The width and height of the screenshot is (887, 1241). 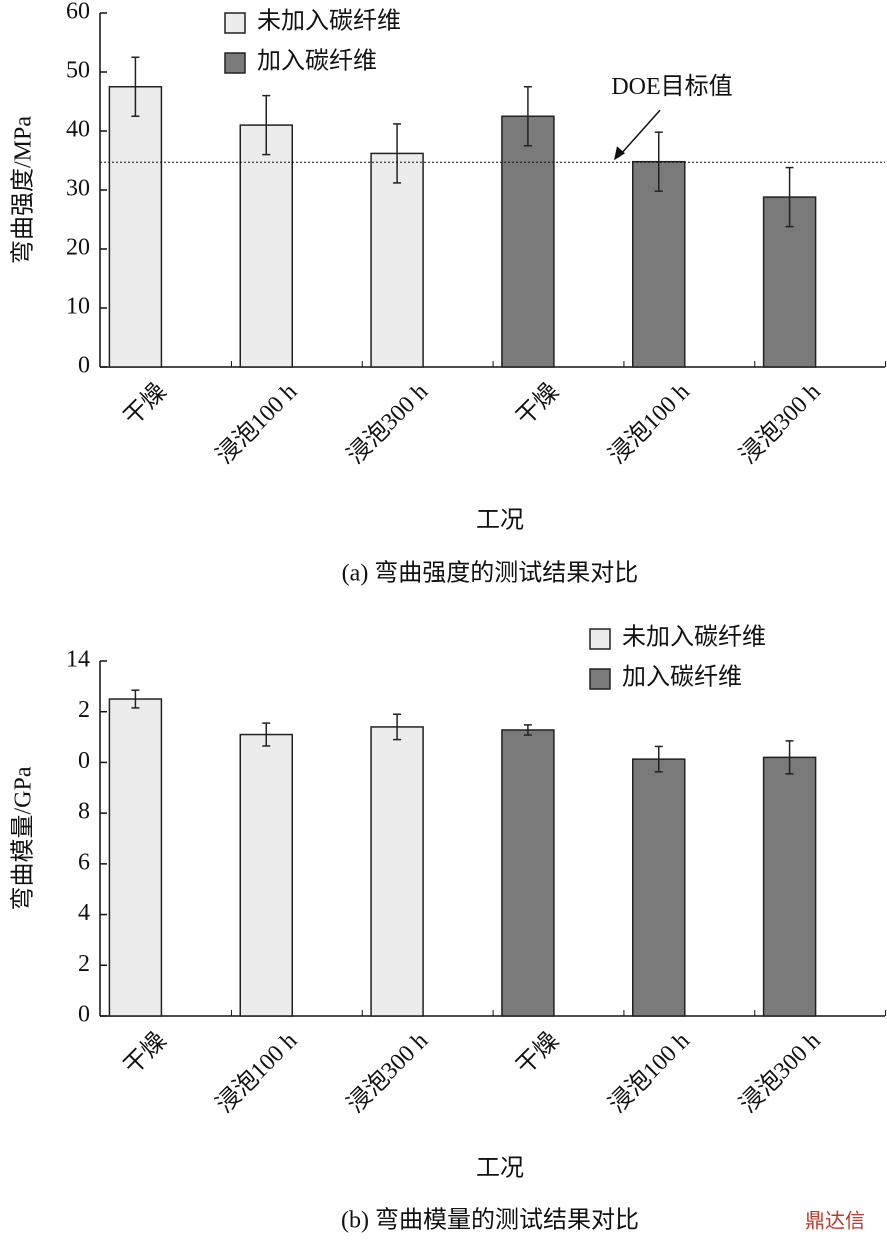 I want to click on watermark: 鼎达信, so click(x=835, y=1221).